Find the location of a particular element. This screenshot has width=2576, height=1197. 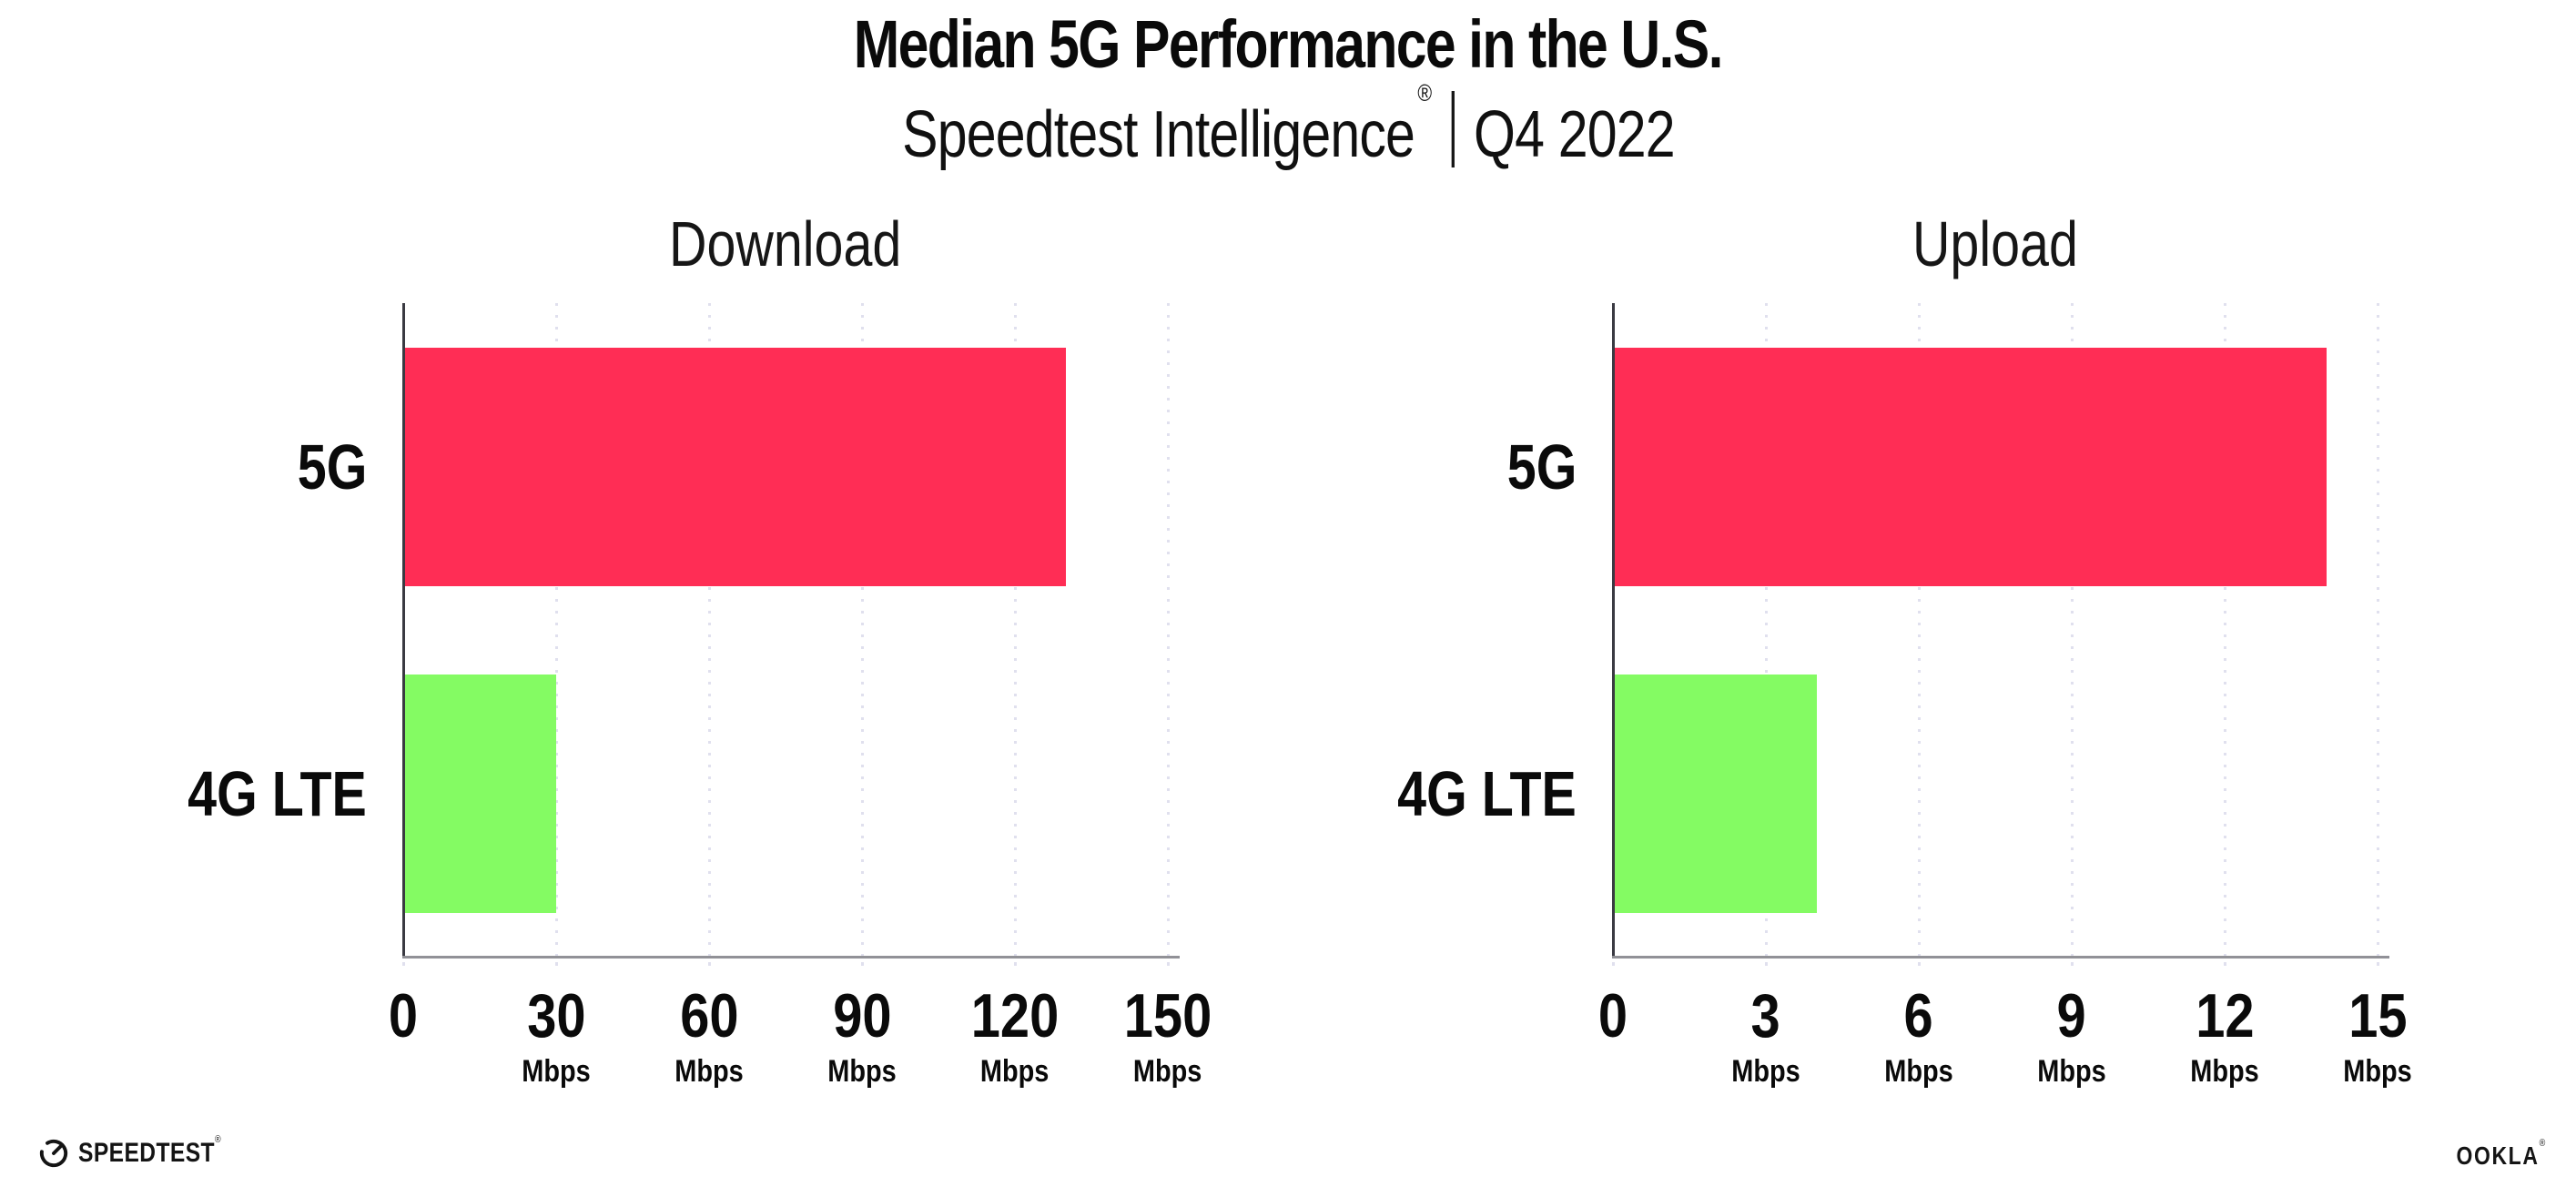

x-tick-label: 150 Mbps is located at coordinates (1167, 1035).